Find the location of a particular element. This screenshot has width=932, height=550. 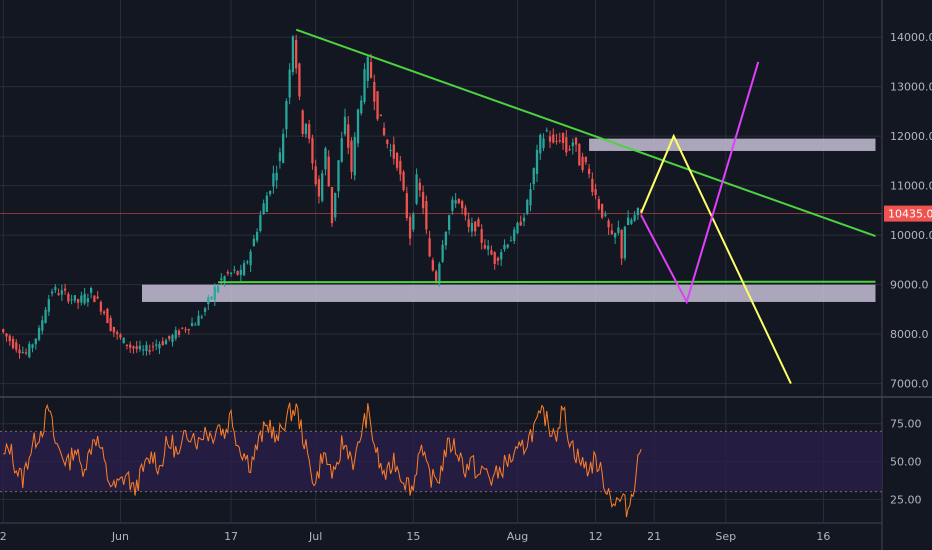

price-axis-label: 12000.0 is located at coordinates (911, 136).